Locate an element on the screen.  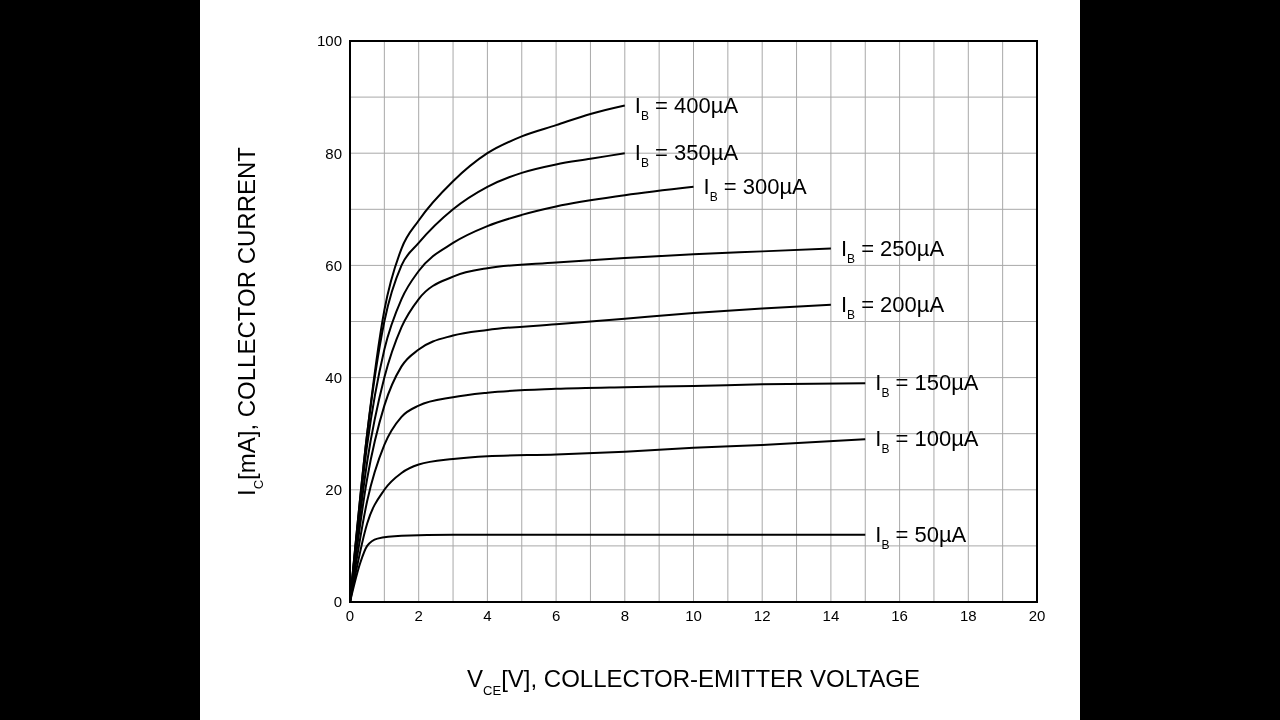
series-label: I$_{B}$ = 300µA is located at coordinates (755, 188).